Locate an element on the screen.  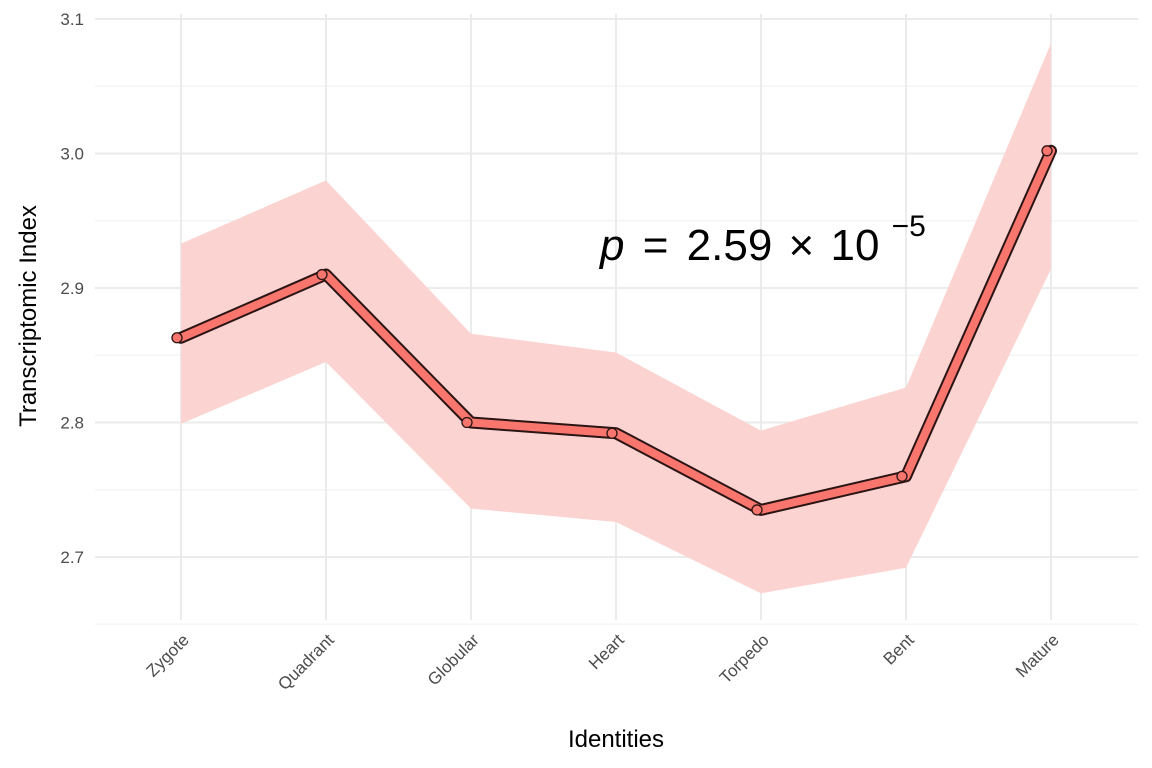
p-symbol: p is located at coordinates (611, 245).